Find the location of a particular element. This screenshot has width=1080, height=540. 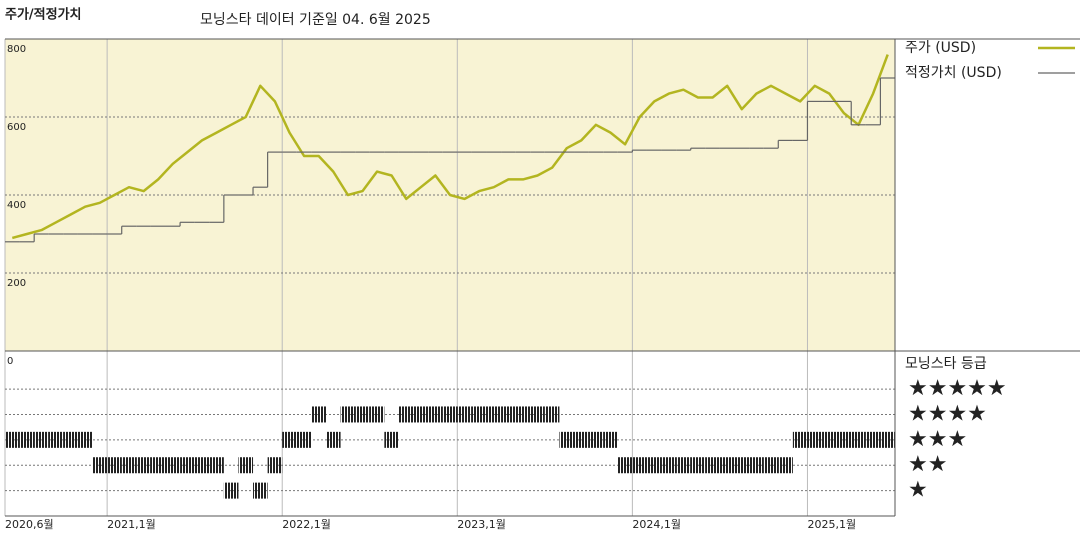

rating-label: ★★★★★ is located at coordinates (957, 388).